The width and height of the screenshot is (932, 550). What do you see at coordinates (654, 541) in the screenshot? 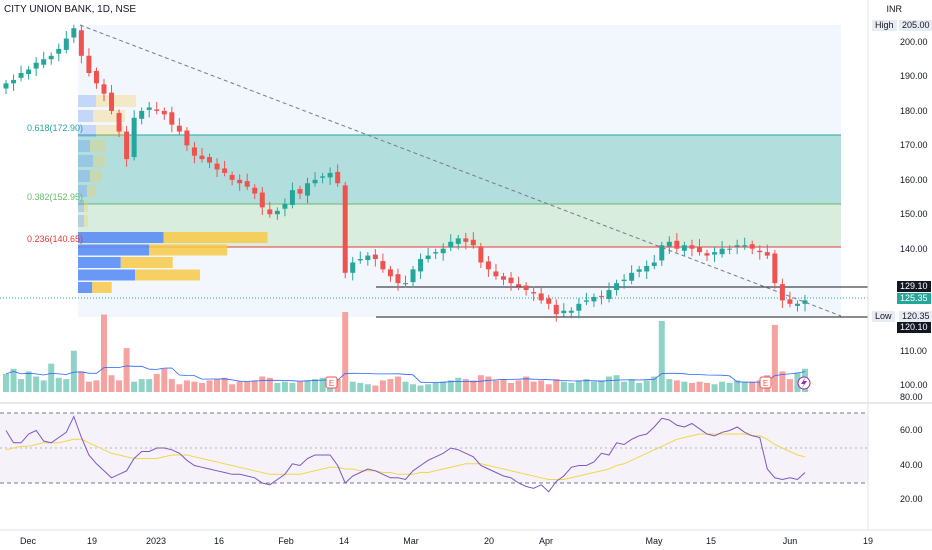
I see `x-tick-may: May` at bounding box center [654, 541].